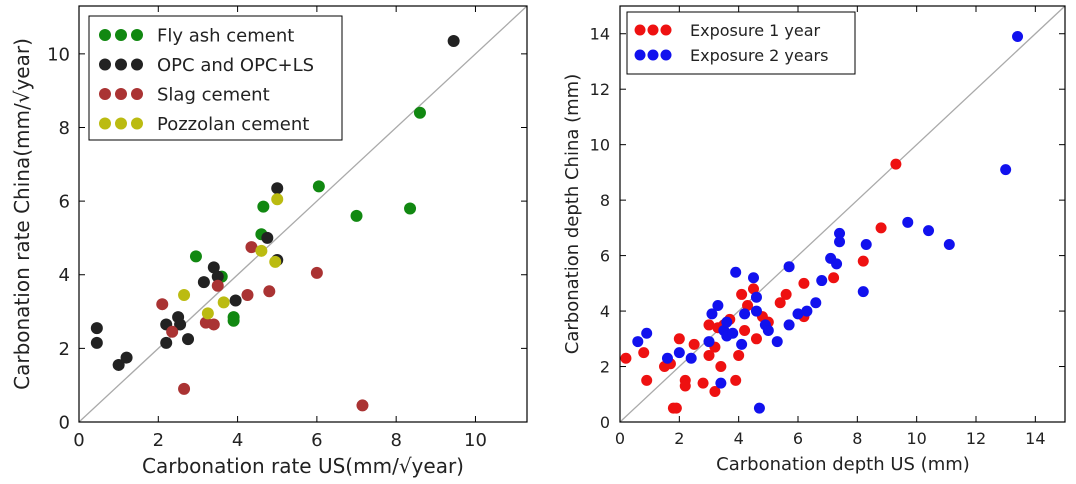 Image resolution: width=1076 pixels, height=484 pixels. What do you see at coordinates (755, 30) in the screenshot?
I see `legend-label: Exposure 1 year` at bounding box center [755, 30].